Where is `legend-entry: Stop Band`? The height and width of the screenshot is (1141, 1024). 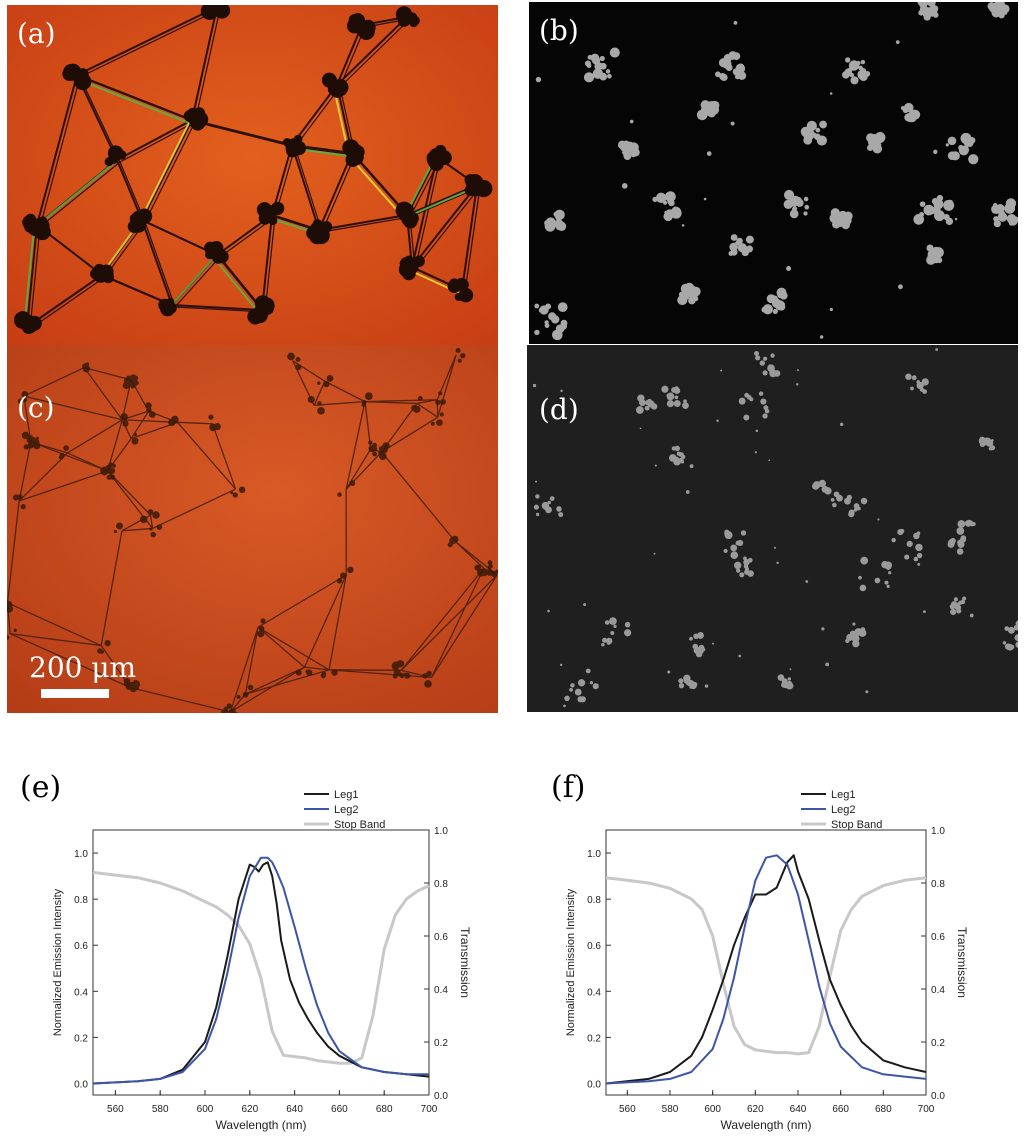 legend-entry: Stop Band is located at coordinates (856, 825).